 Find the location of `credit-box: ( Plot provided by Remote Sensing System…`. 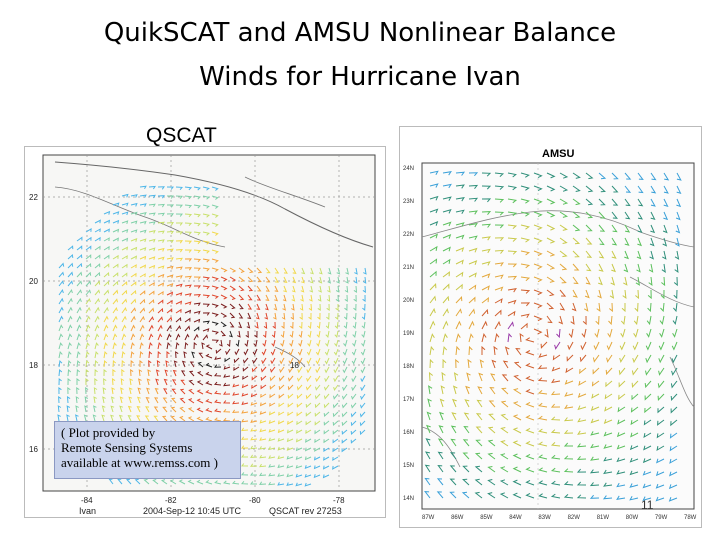

credit-box: ( Plot provided by Remote Sensing System… is located at coordinates (147, 450).